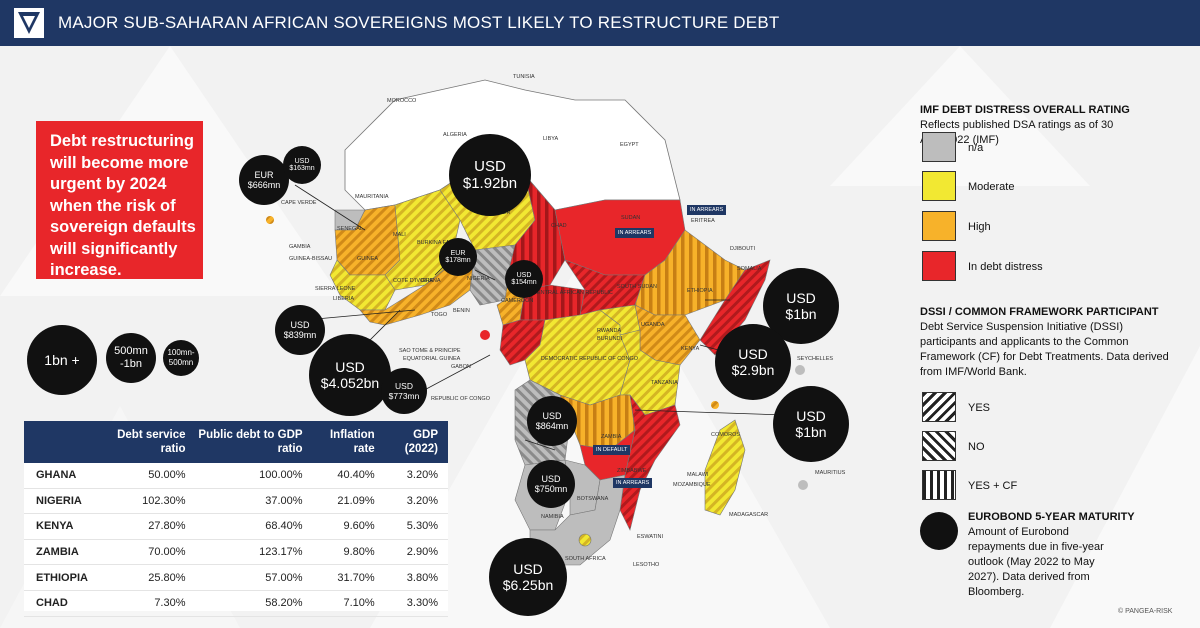 The width and height of the screenshot is (1200, 628). Describe the element at coordinates (612, 450) in the screenshot. I see `in-default-tag: IN DEFAULT` at that location.